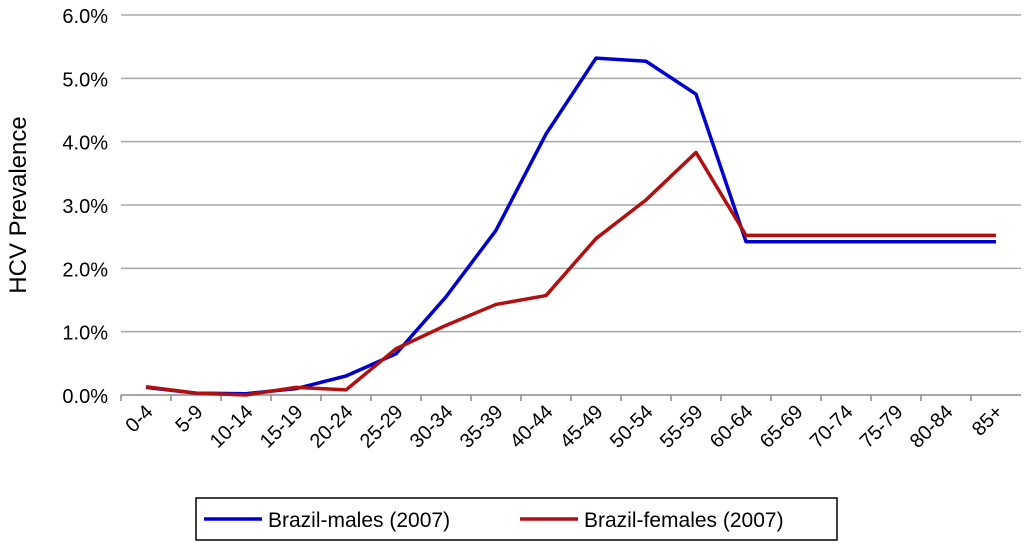  I want to click on x-tick-label: 30-34, so click(432, 427).